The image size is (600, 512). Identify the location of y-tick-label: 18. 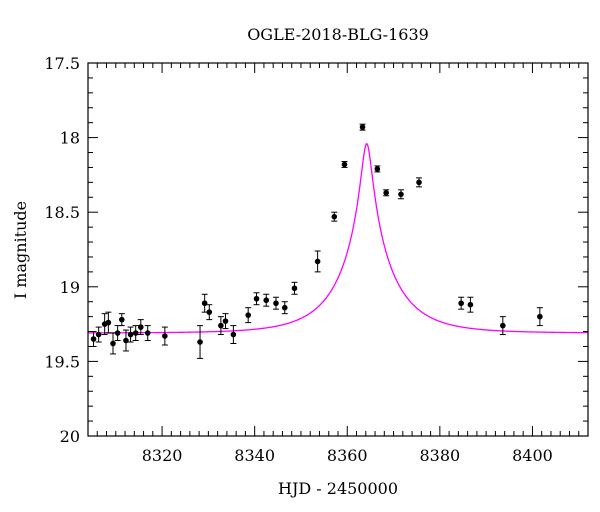
(70, 138).